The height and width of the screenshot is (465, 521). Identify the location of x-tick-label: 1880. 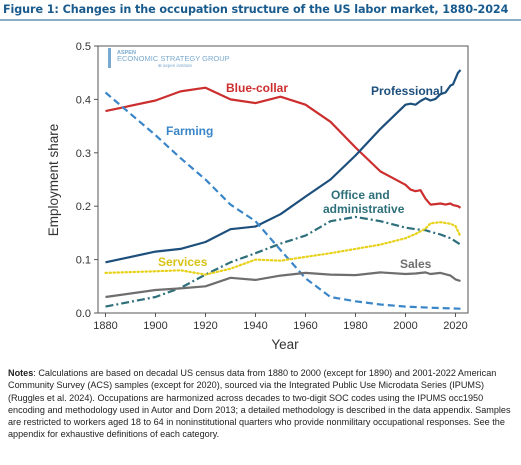
(105, 326).